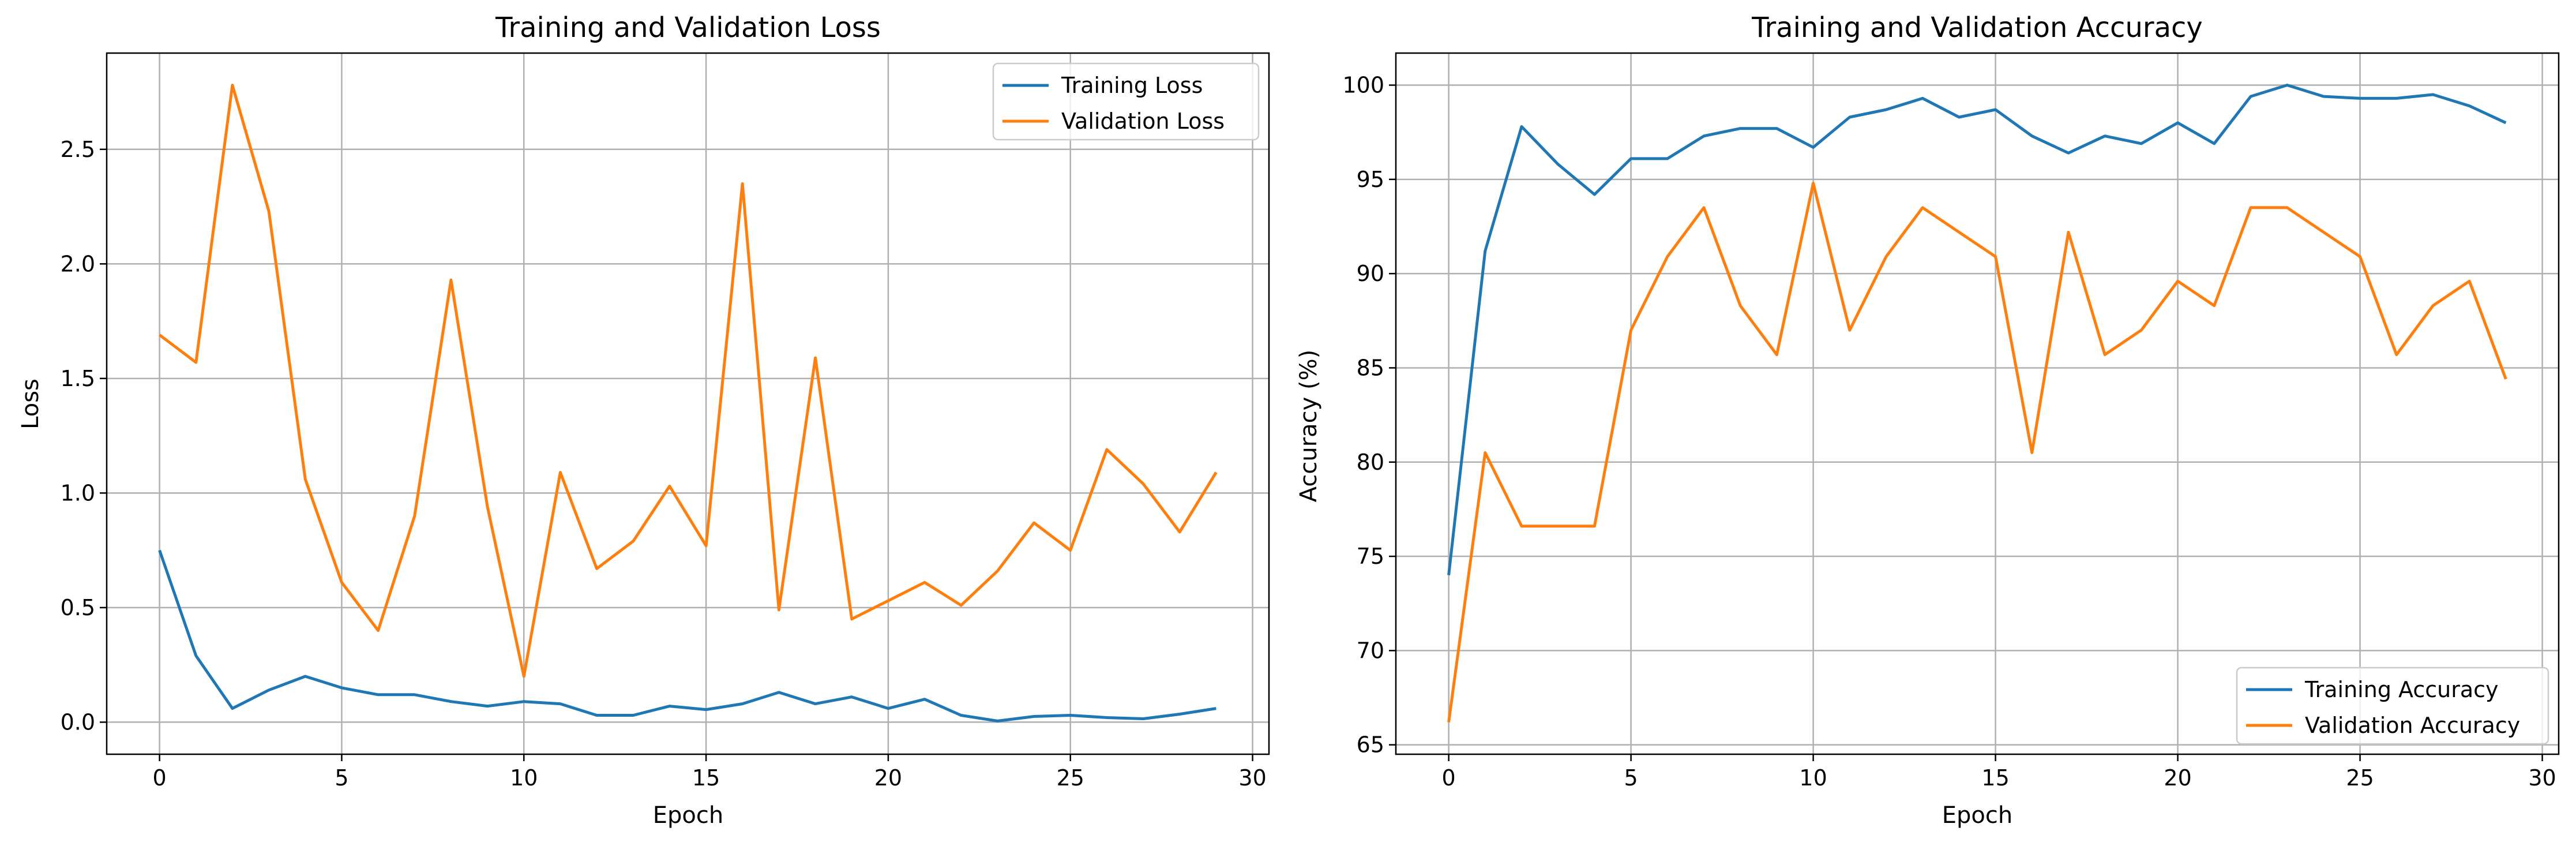 This screenshot has height=846, width=2576. Describe the element at coordinates (1371, 462) in the screenshot. I see `accuracy-y-tick-label-80: 80` at that location.